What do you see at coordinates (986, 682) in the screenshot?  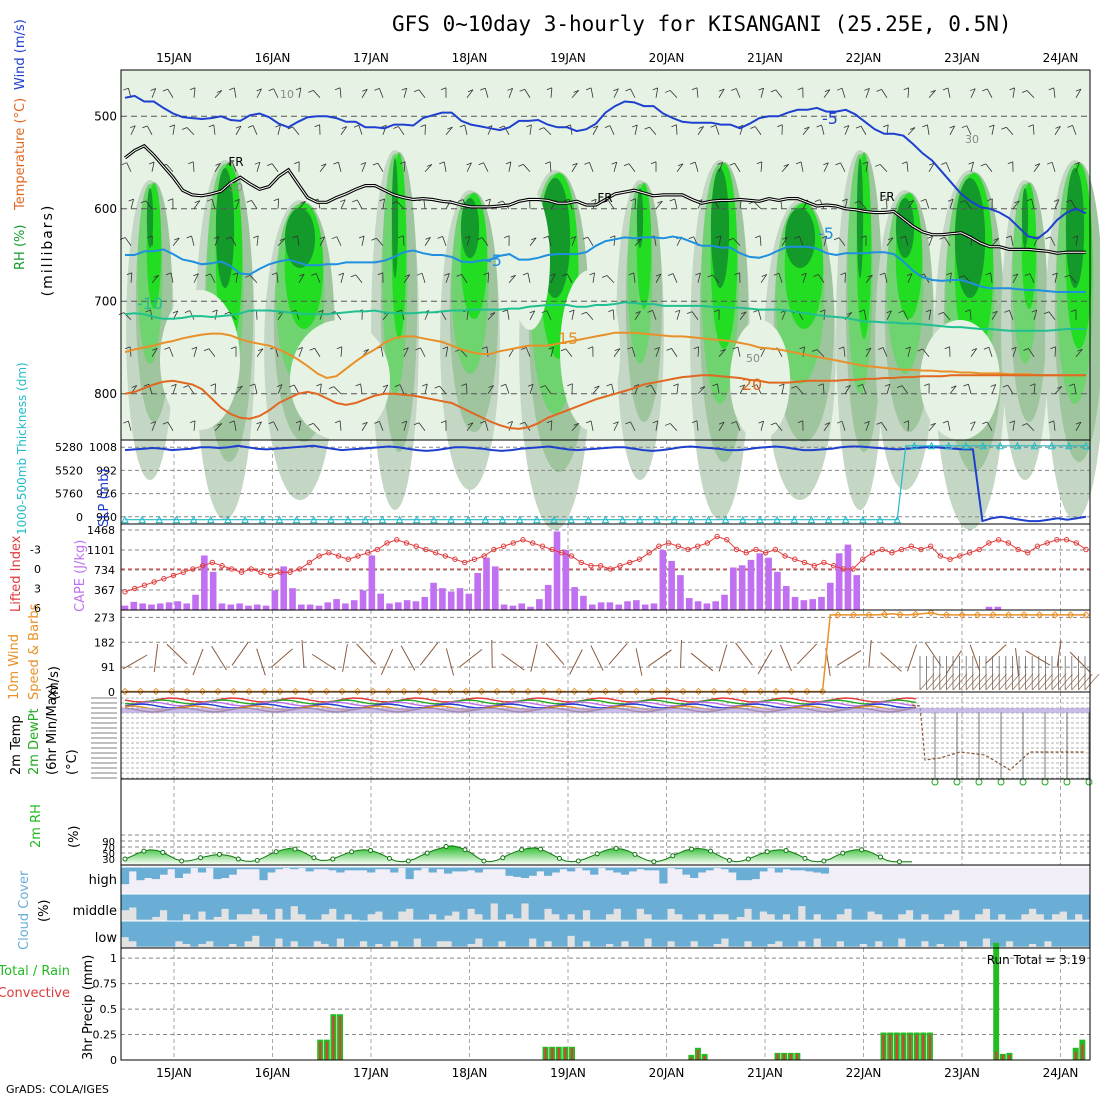 I see `wind10-barb-dense` at bounding box center [986, 682].